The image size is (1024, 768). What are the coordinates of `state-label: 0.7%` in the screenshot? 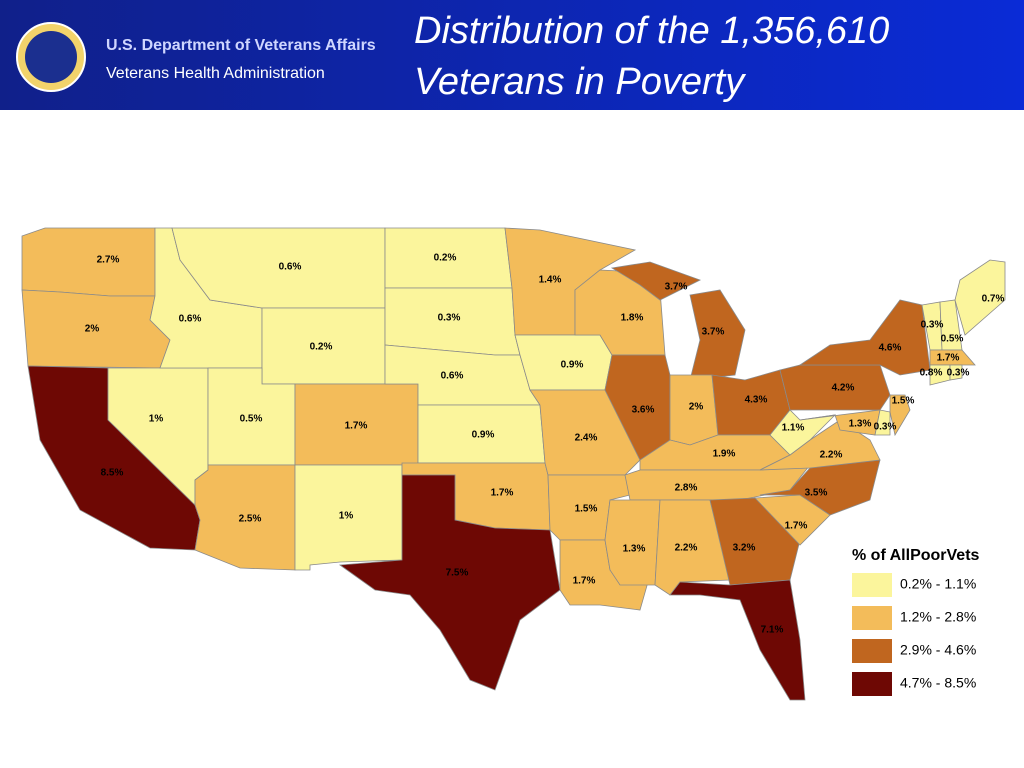 It's located at (993, 299).